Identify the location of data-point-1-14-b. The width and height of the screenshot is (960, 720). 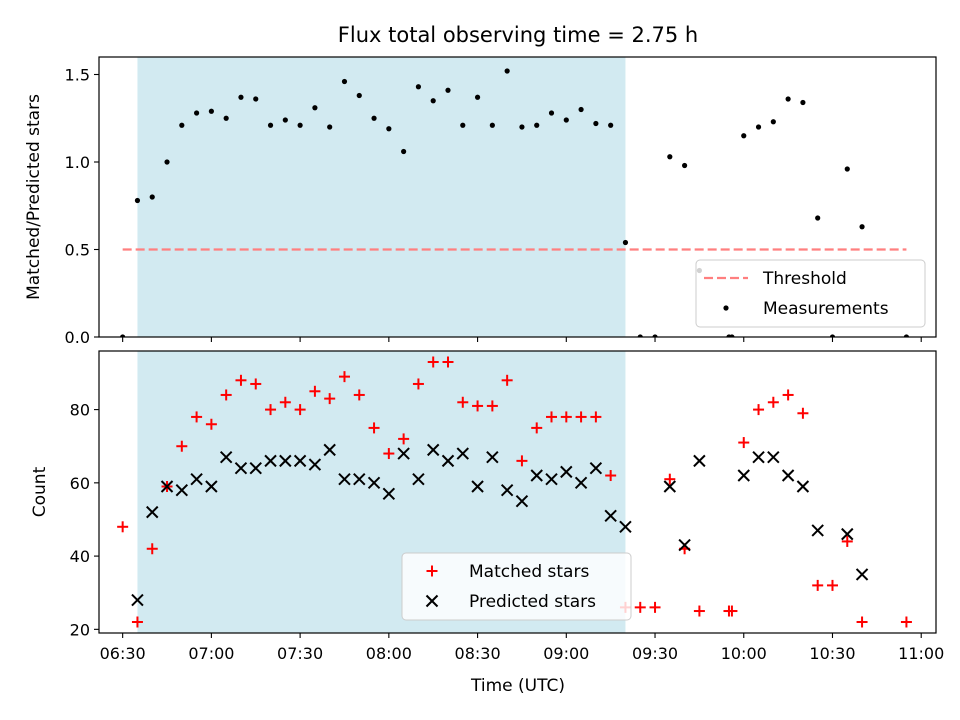
(344, 479).